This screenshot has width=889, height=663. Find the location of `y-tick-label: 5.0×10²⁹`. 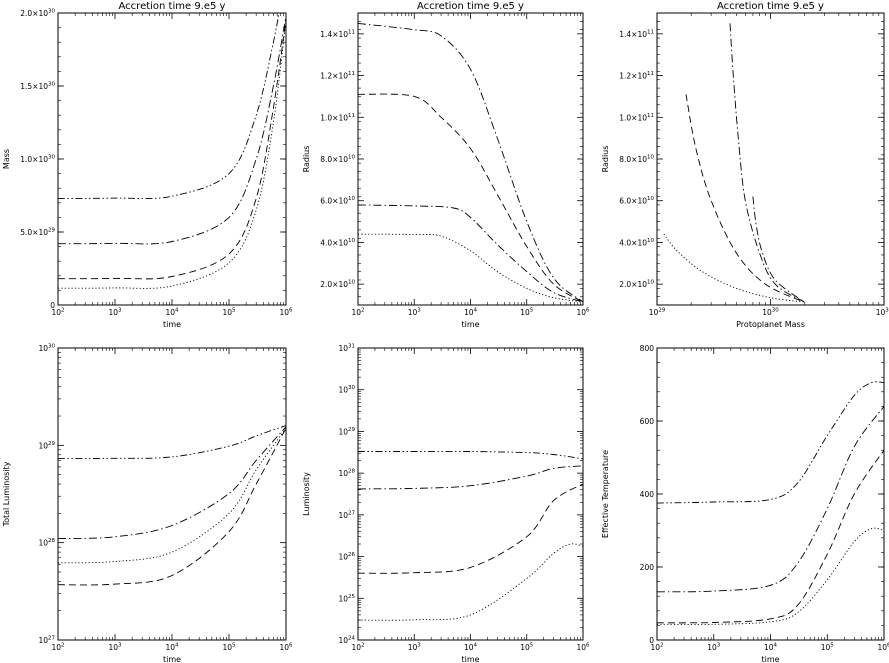

y-tick-label: 5.0×10²⁹ is located at coordinates (37, 233).